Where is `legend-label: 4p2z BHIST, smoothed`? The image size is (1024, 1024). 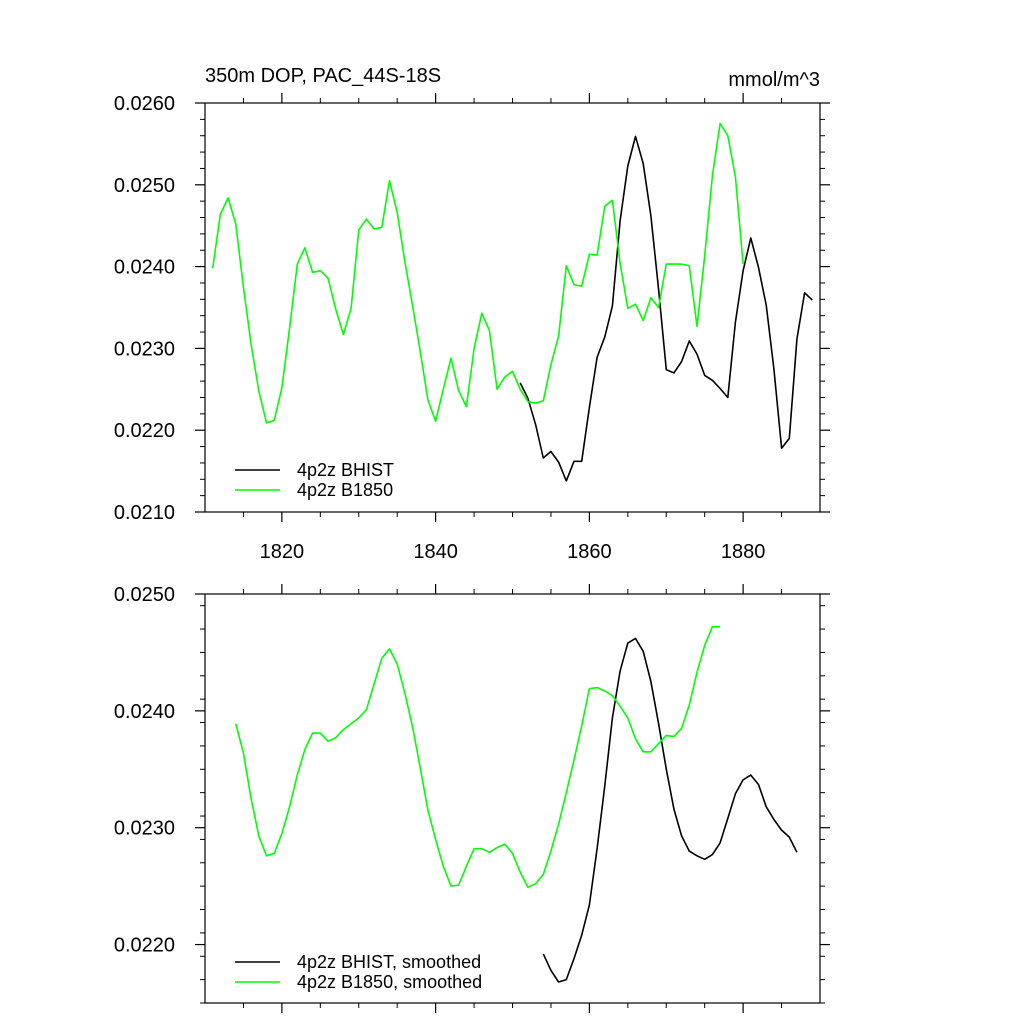 legend-label: 4p2z BHIST, smoothed is located at coordinates (389, 962).